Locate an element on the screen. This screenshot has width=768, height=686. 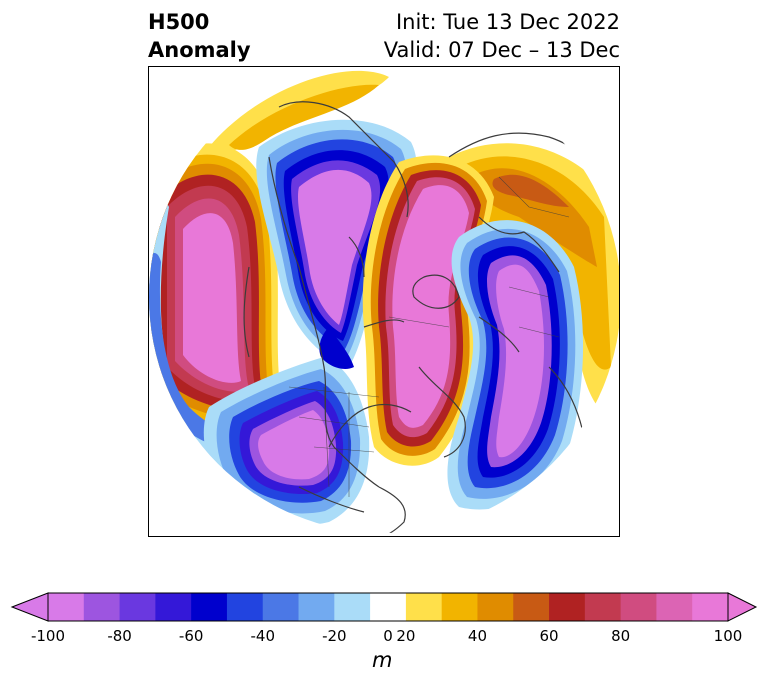
title-field: Anomaly is located at coordinates (199, 50).